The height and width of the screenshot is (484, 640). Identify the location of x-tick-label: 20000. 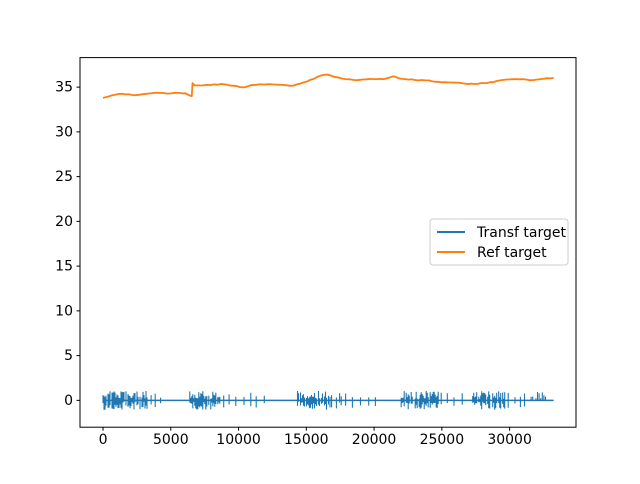
(374, 440).